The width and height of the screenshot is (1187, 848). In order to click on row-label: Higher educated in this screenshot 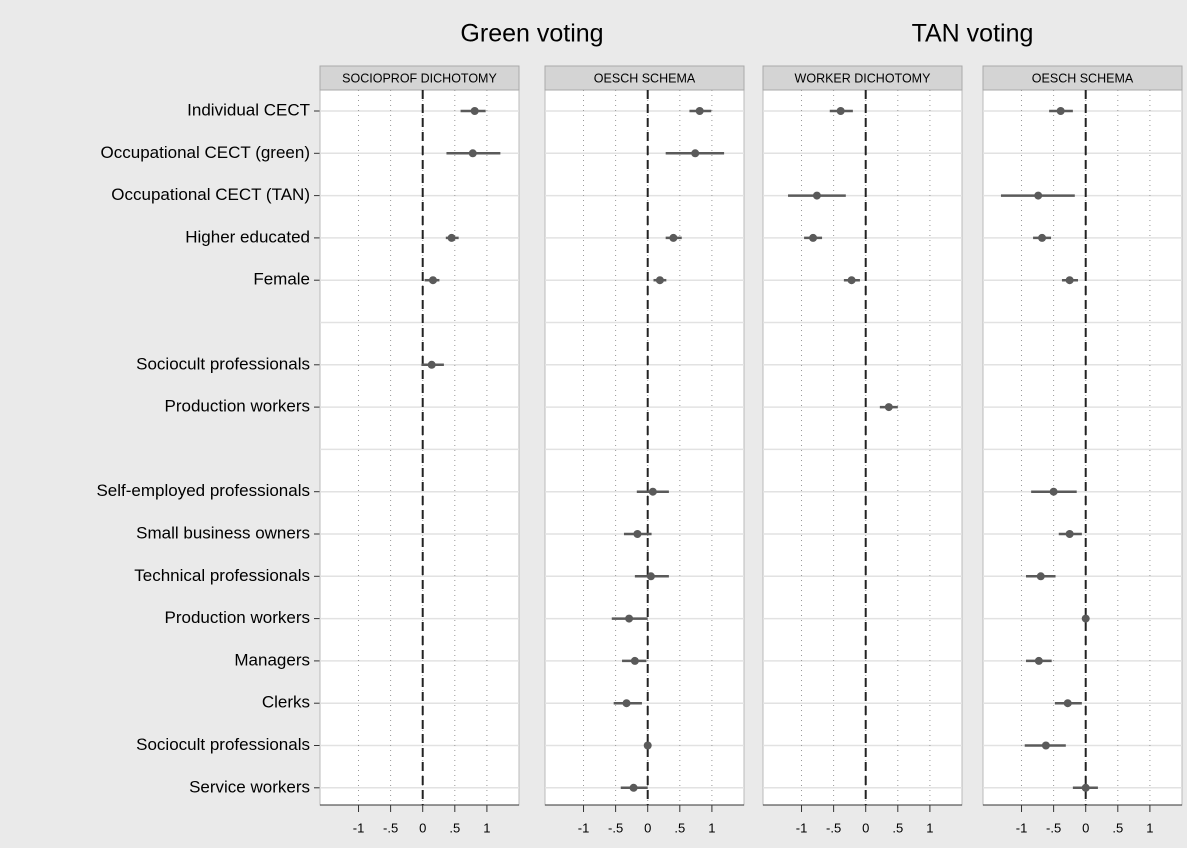, I will do `click(247, 236)`.